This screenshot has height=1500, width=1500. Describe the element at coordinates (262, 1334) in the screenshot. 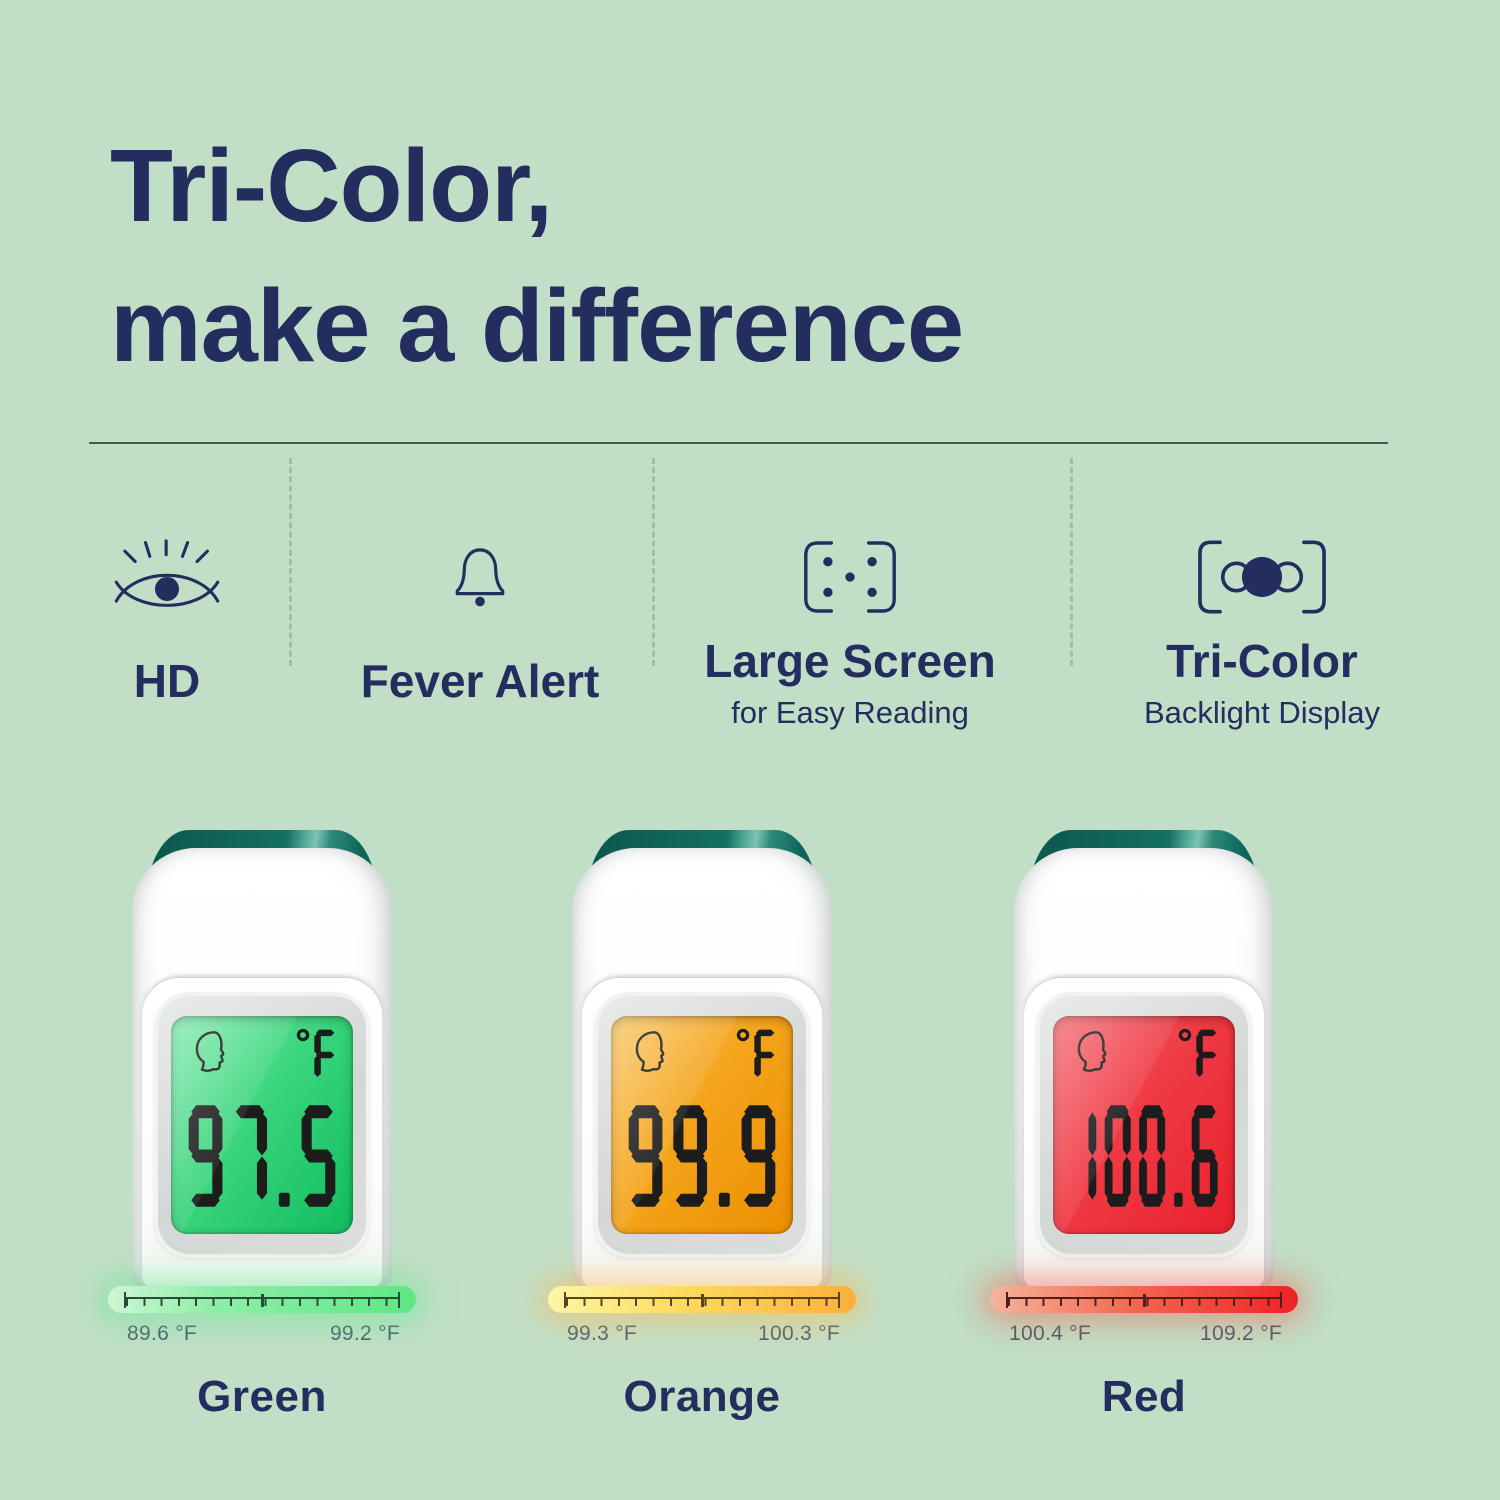

I see `temperature-range: 89.6 °F 99.2 °F` at that location.